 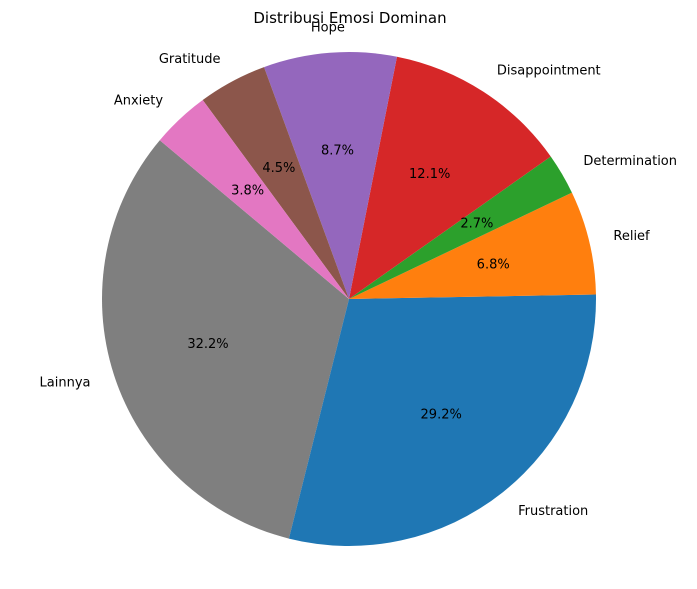 What do you see at coordinates (549, 71) in the screenshot?
I see `category-label-disappointment: Disappointment` at bounding box center [549, 71].